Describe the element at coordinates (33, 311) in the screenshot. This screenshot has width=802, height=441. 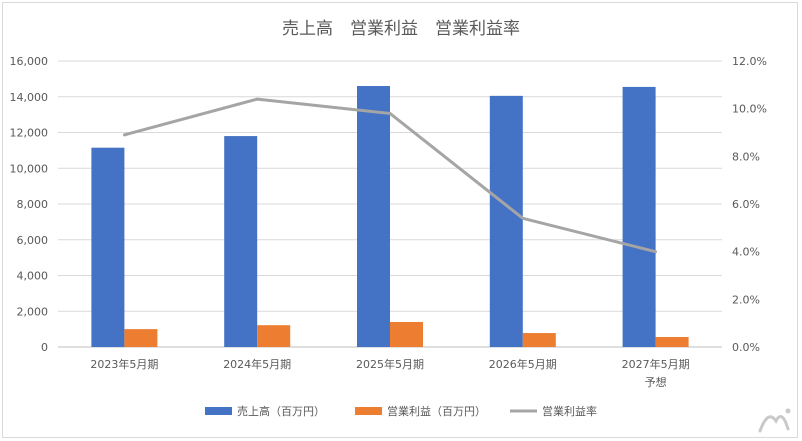
I see `y-left-tick-label: 2,000` at that location.